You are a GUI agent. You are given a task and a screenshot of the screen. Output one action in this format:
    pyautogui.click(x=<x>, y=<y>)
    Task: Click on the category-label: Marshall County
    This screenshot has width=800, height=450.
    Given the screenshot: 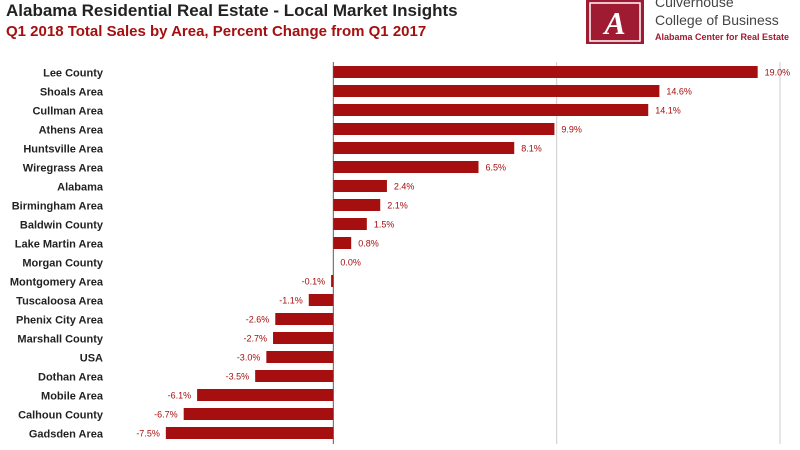 What is the action you would take?
    pyautogui.click(x=60, y=340)
    